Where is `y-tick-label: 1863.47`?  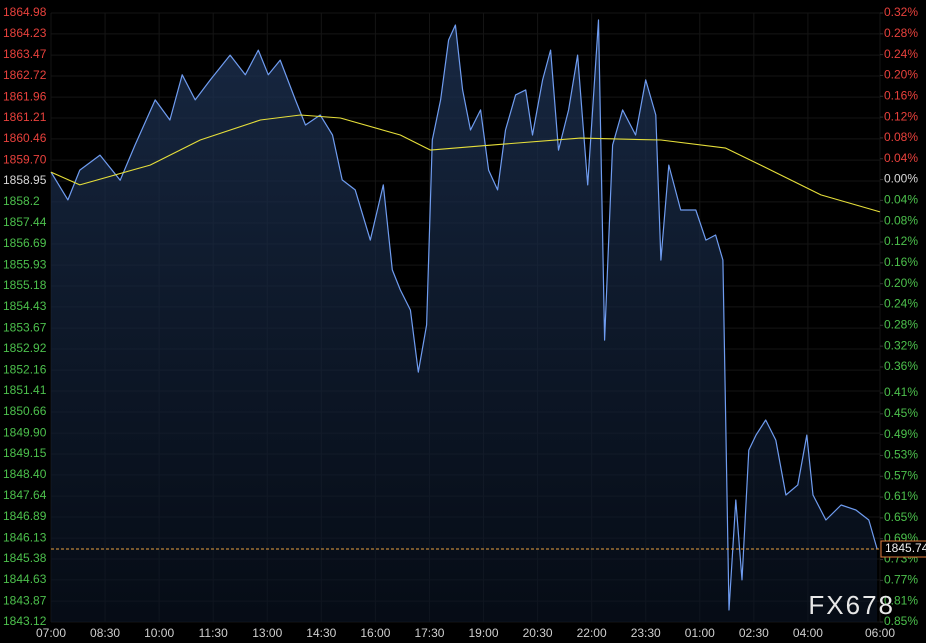
y-tick-label: 1863.47 is located at coordinates (25, 54).